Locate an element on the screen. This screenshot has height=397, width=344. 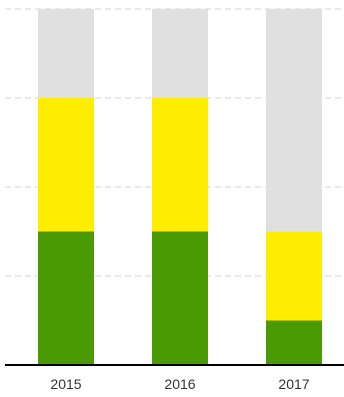
x-tick-label-2015: 2015 is located at coordinates (65, 384).